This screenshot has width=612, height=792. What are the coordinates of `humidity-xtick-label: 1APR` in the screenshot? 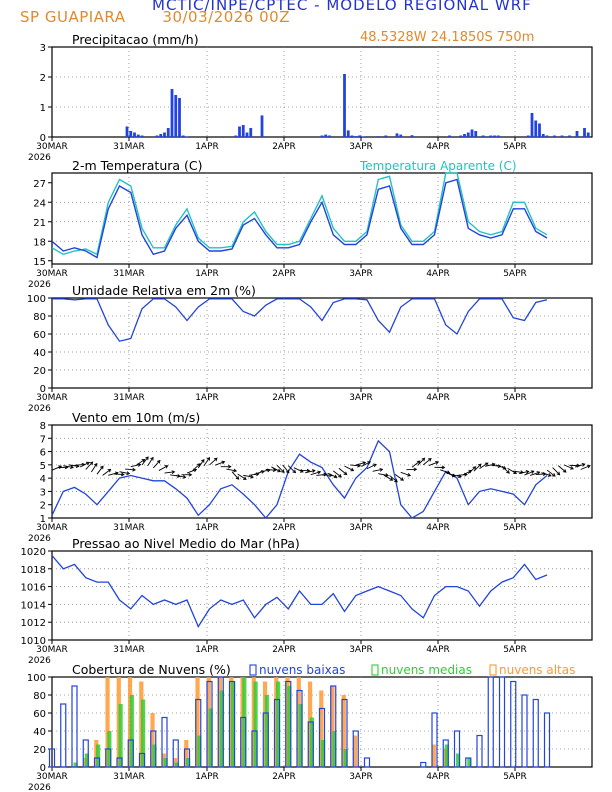 It's located at (207, 398).